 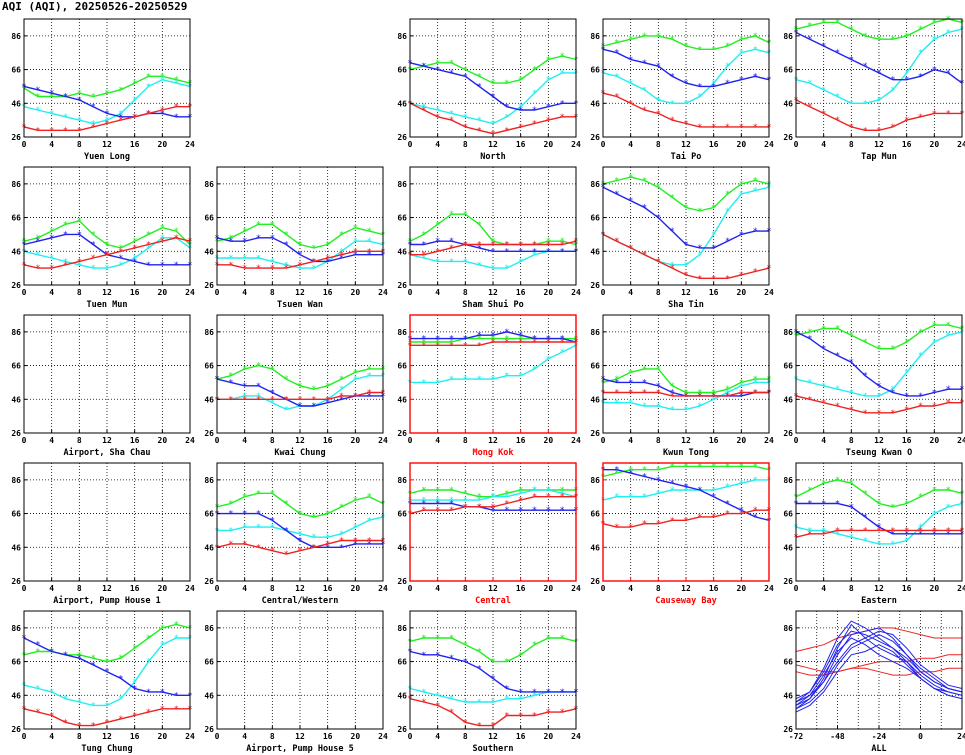 What do you see at coordinates (603, 292) in the screenshot?
I see `x-tick-label: 0` at bounding box center [603, 292].